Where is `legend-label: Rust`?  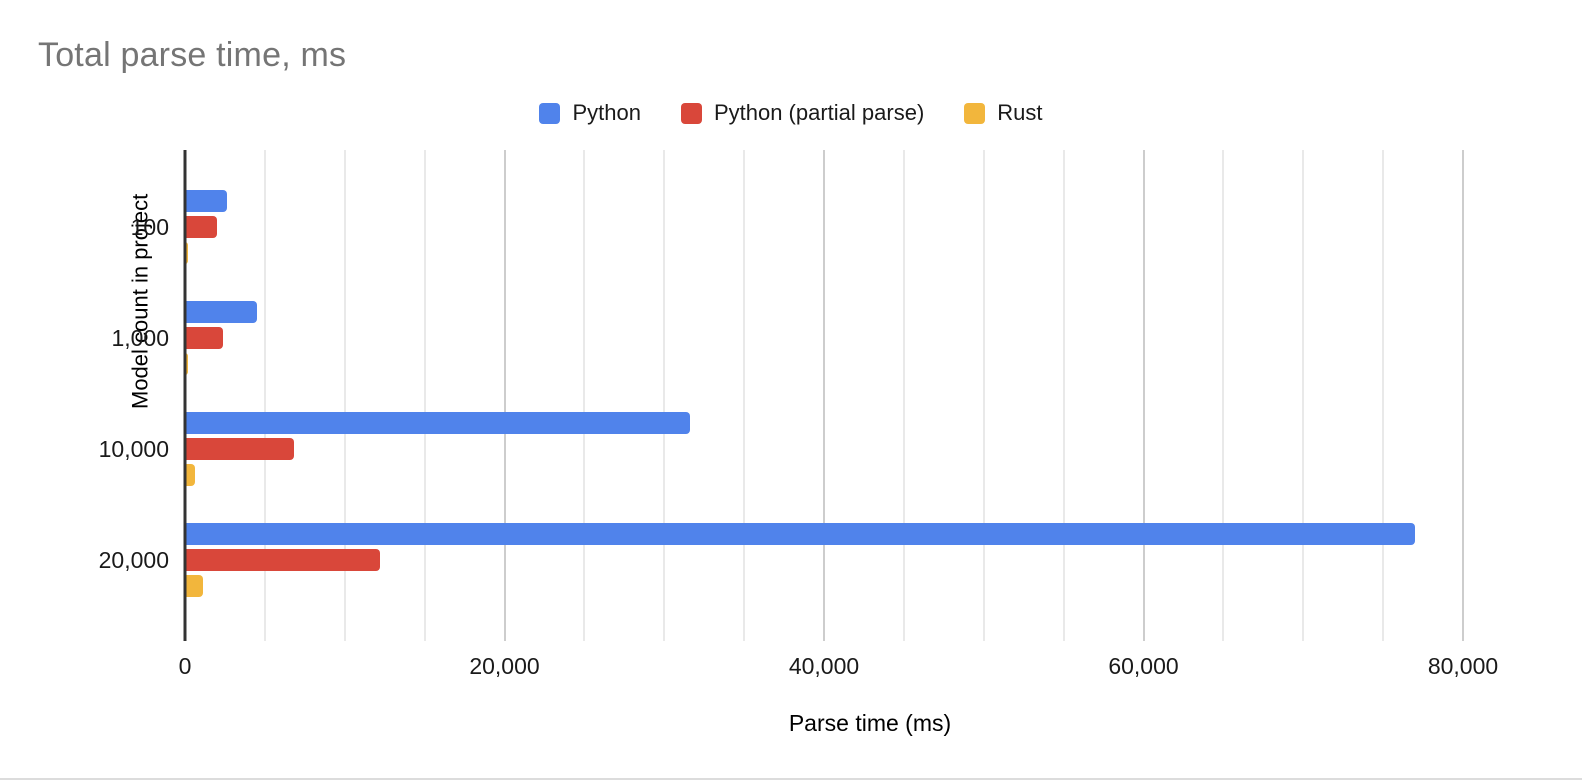
legend-label: Rust is located at coordinates (1020, 112).